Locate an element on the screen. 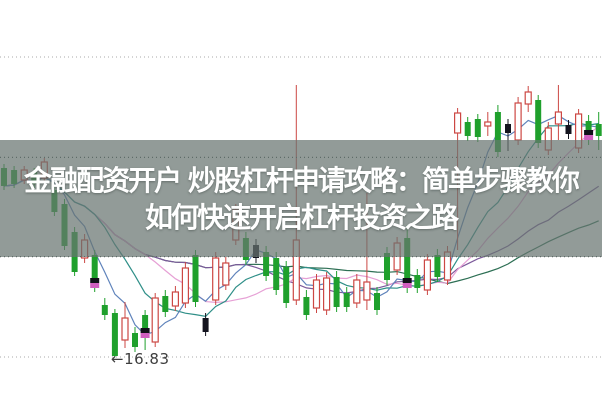 The height and width of the screenshot is (401, 602). gridline-in-band-upper is located at coordinates (301, 157).